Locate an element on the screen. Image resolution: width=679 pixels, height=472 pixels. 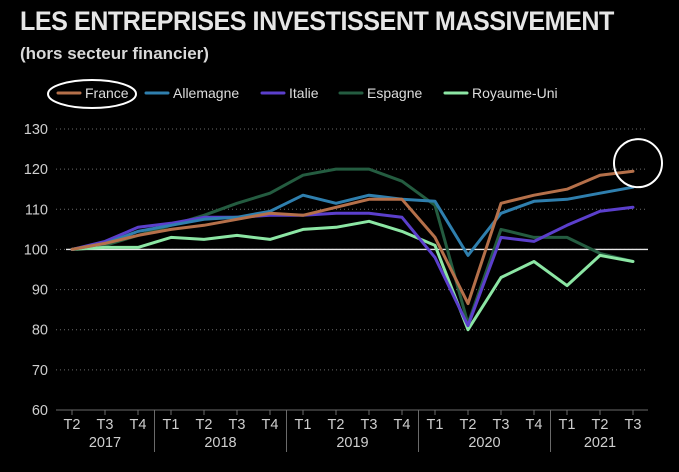
x-tick-label-6: T4 is located at coordinates (270, 425).